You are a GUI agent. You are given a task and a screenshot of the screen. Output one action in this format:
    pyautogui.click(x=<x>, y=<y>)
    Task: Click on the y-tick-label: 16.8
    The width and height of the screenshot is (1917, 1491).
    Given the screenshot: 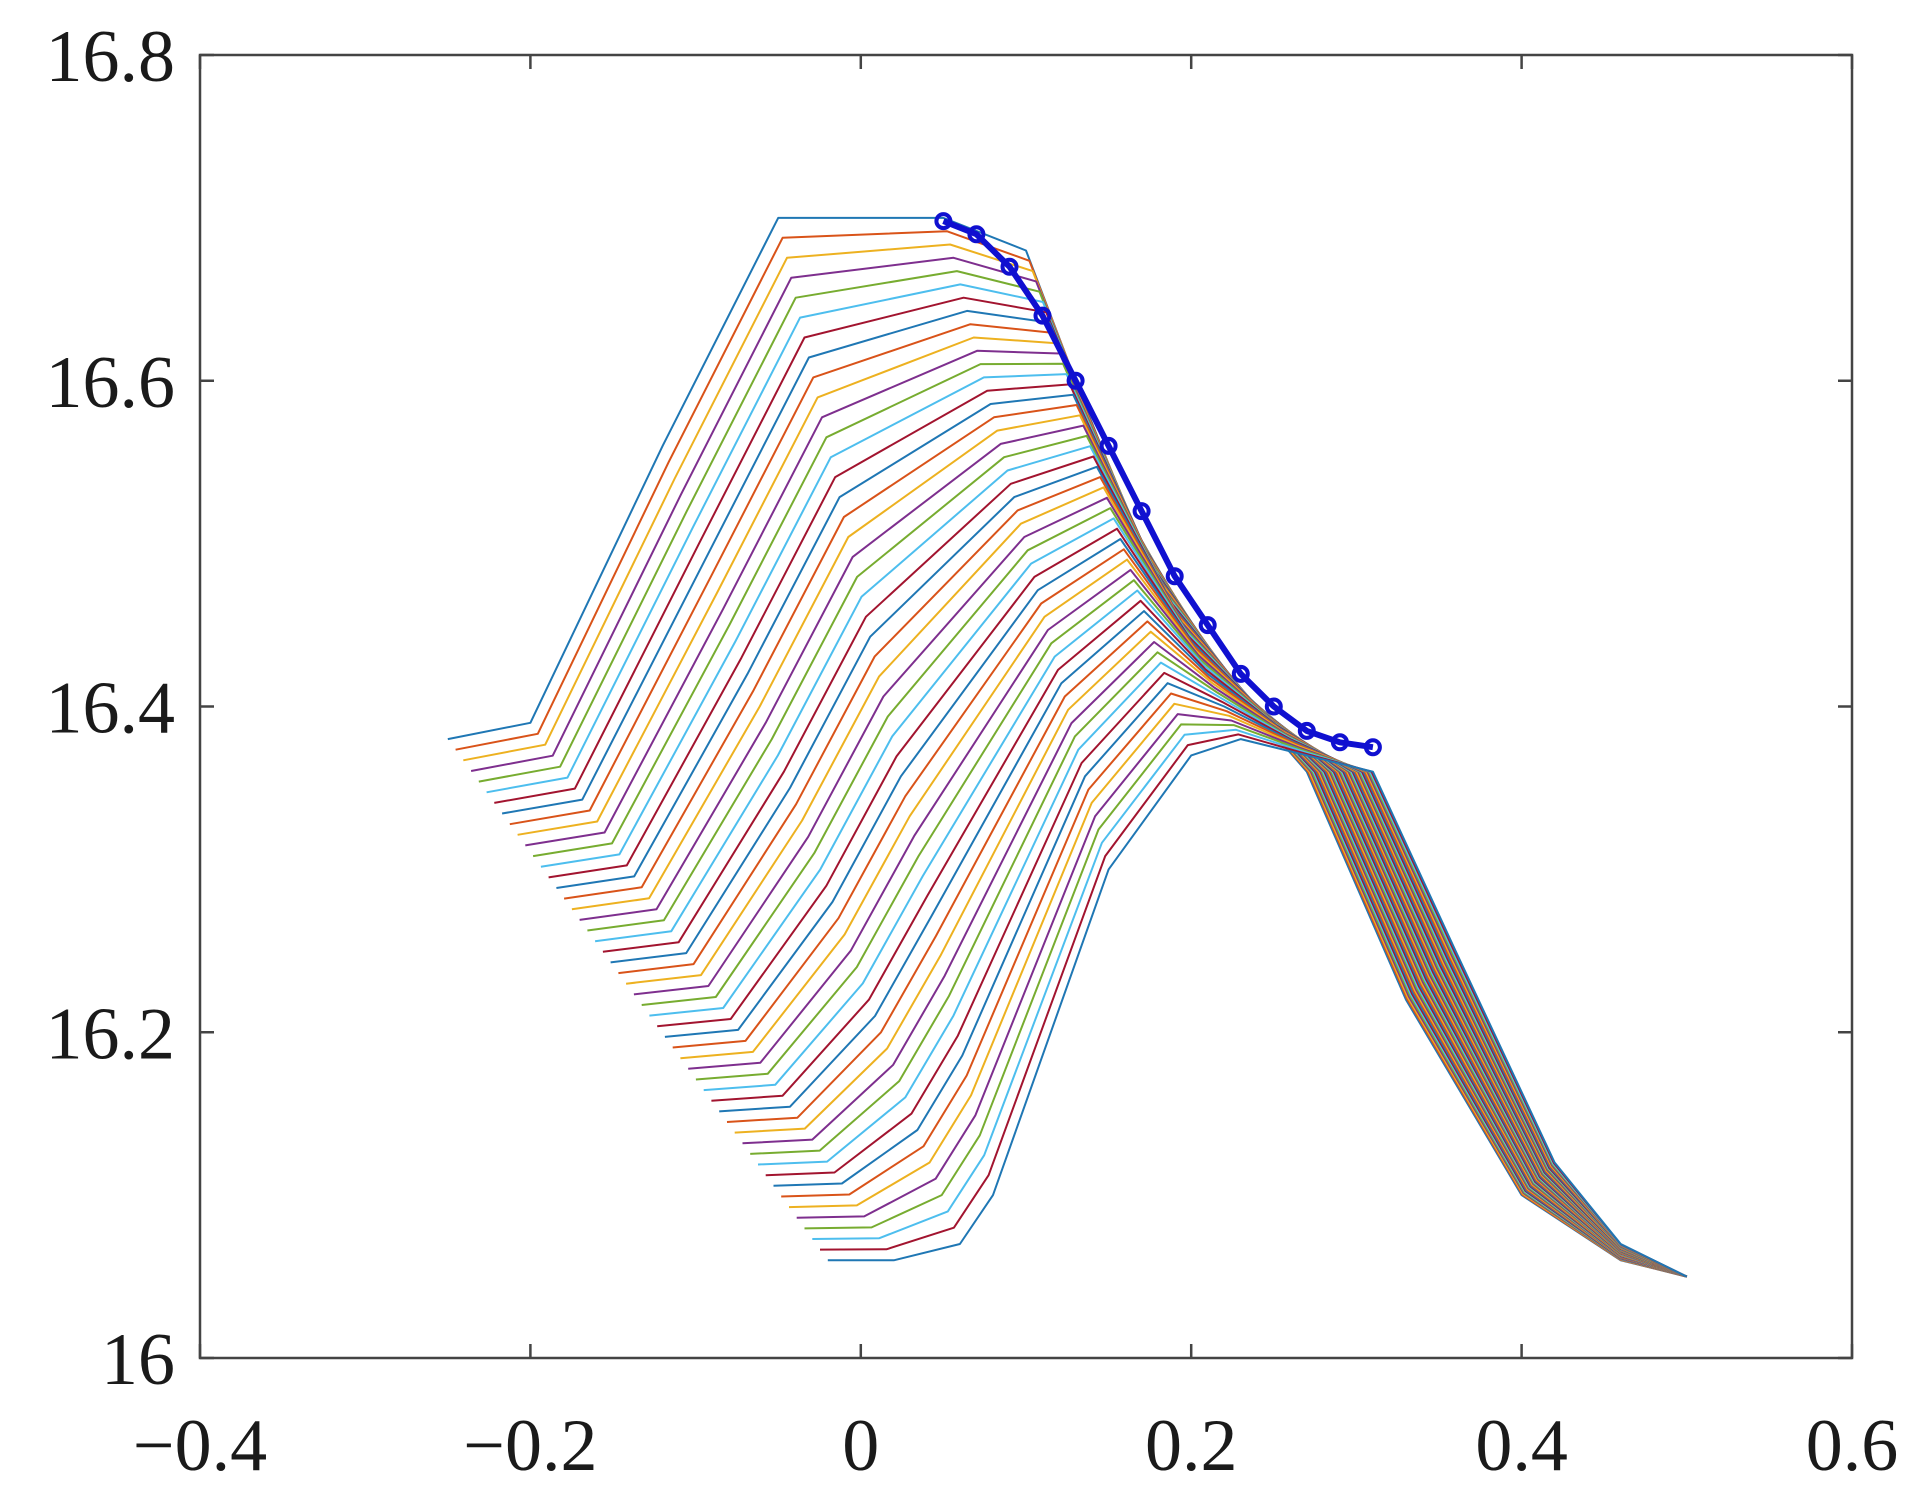 What is the action you would take?
    pyautogui.click(x=111, y=57)
    